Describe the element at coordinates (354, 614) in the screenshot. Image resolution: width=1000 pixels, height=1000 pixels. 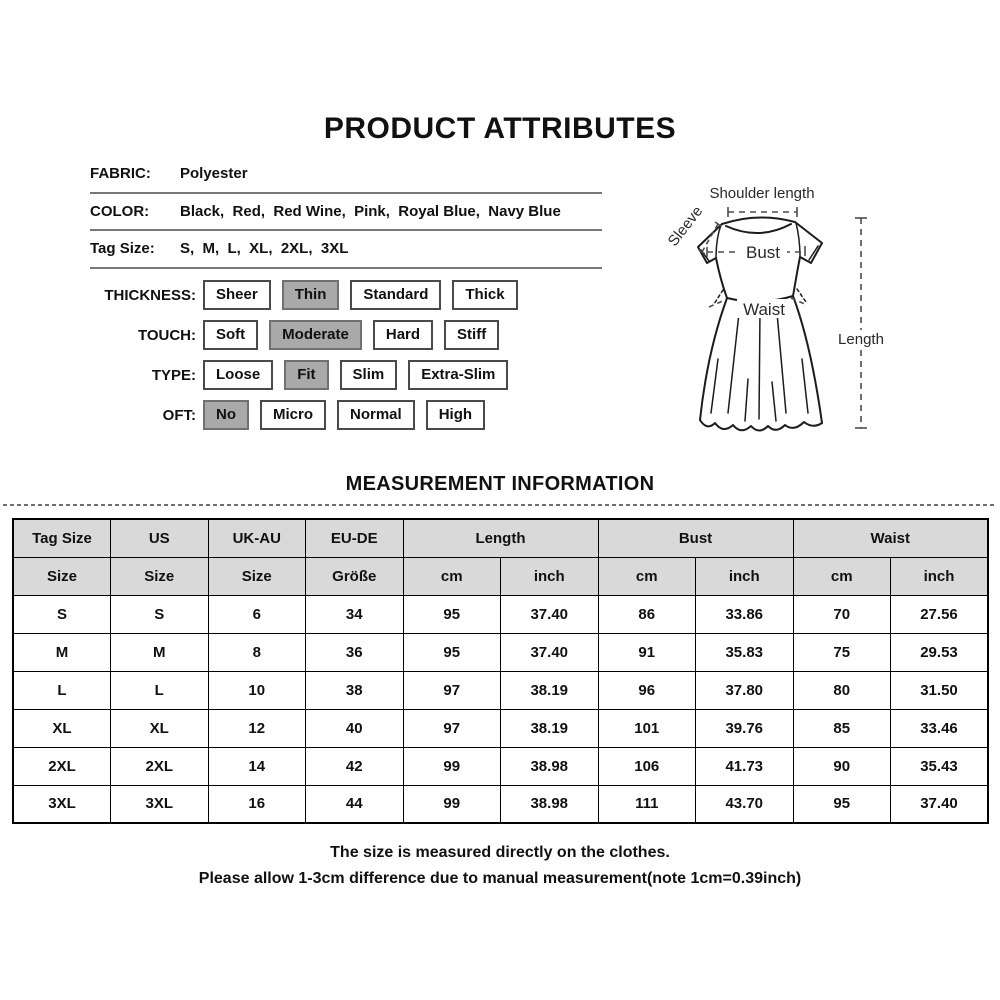
I see `table-cell: 34` at that location.